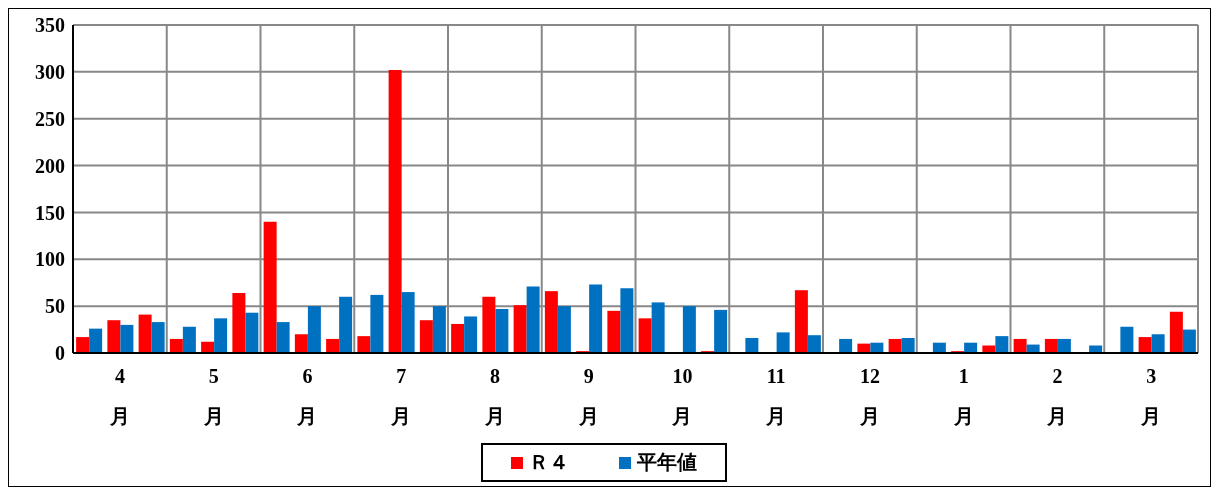  What do you see at coordinates (50, 71) in the screenshot?
I see `y-tick-label: 300` at bounding box center [50, 71].